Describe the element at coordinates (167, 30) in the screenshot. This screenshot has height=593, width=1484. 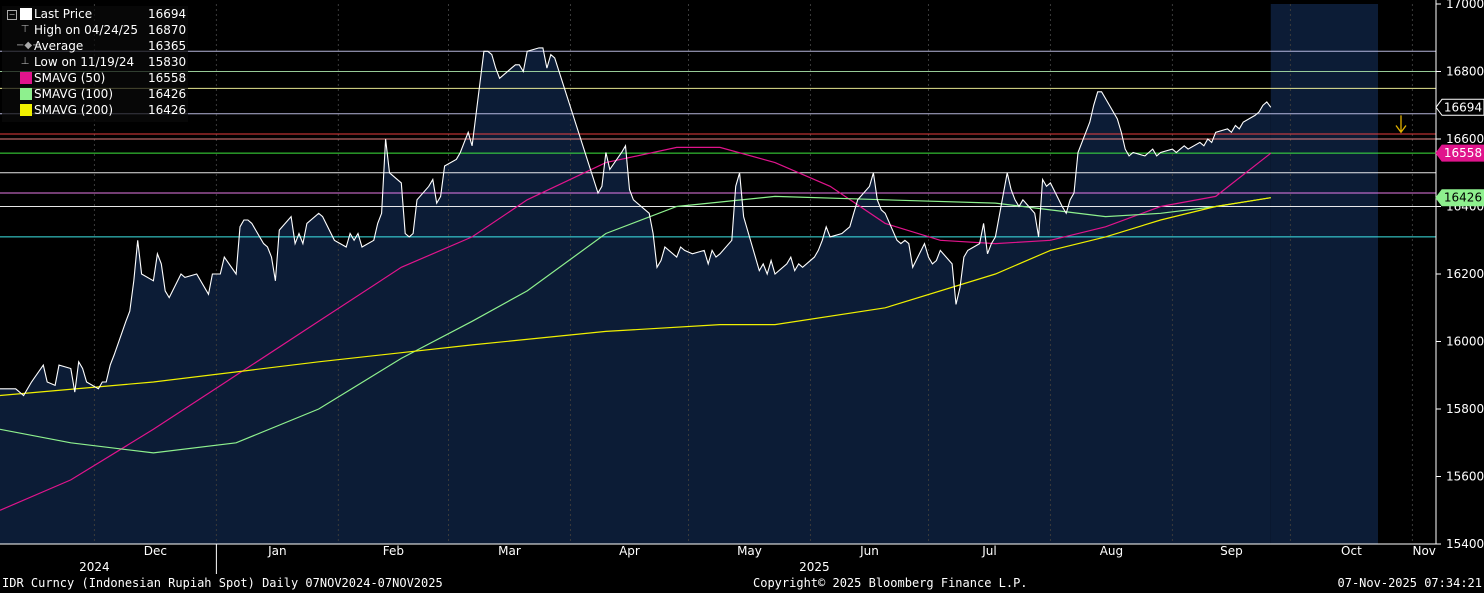
I see `legend-value: 16870` at that location.